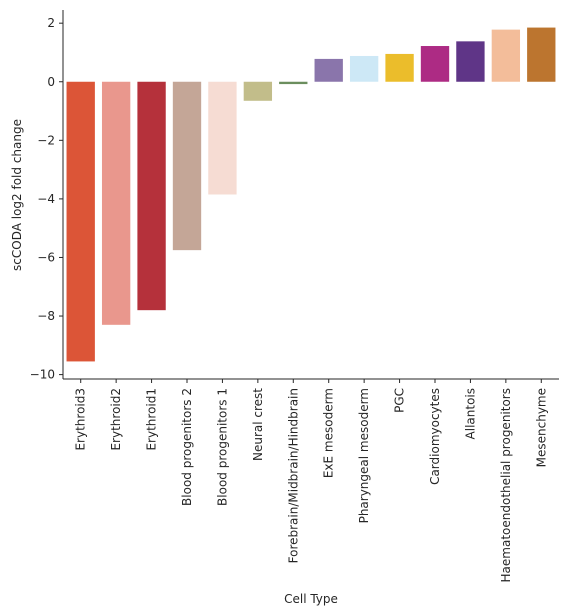 This screenshot has width=568, height=616. Describe the element at coordinates (51, 23) in the screenshot. I see `y-tick-label: 2` at that location.